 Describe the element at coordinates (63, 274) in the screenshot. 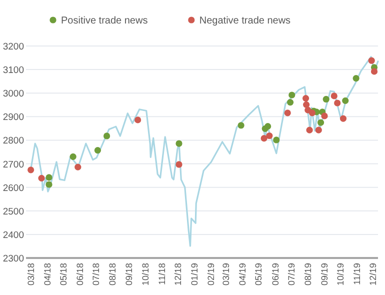

I see `x-tick-label: 05/18` at that location.